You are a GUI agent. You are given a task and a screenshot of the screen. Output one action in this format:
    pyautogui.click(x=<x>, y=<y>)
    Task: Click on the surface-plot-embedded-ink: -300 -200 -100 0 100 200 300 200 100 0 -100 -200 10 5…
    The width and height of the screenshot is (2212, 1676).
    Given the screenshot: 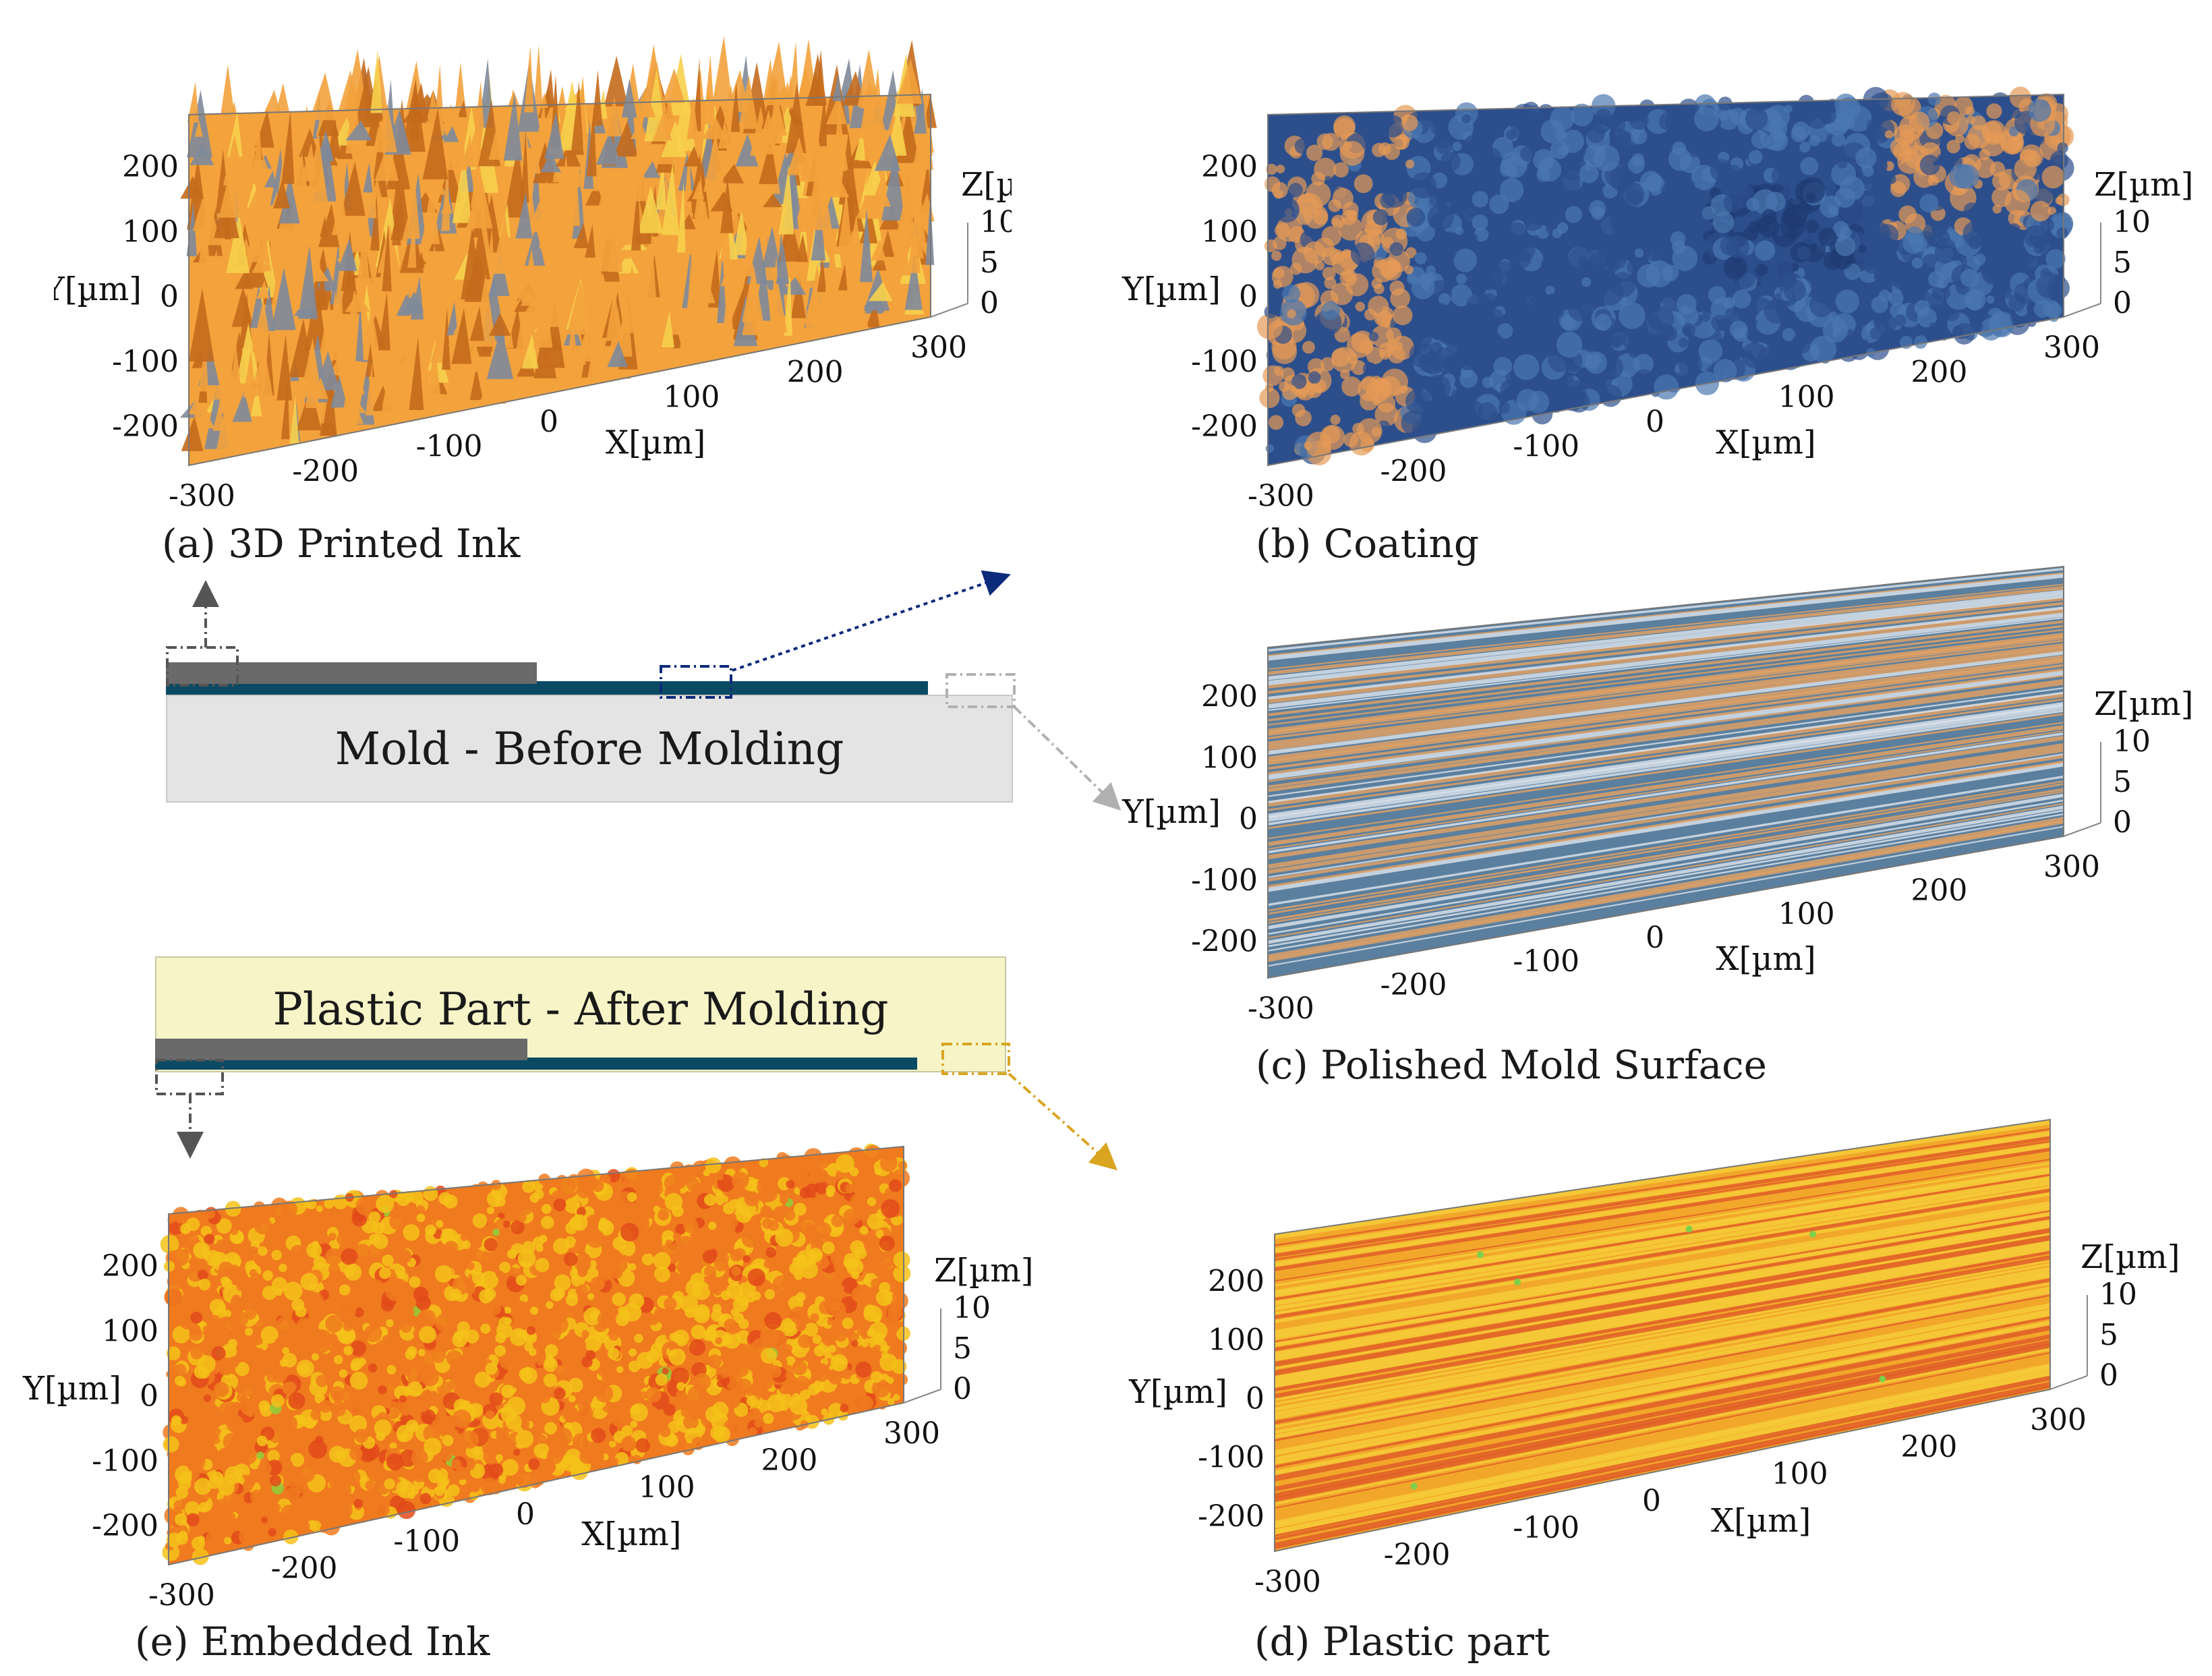 What is the action you would take?
    pyautogui.click(x=528, y=1378)
    